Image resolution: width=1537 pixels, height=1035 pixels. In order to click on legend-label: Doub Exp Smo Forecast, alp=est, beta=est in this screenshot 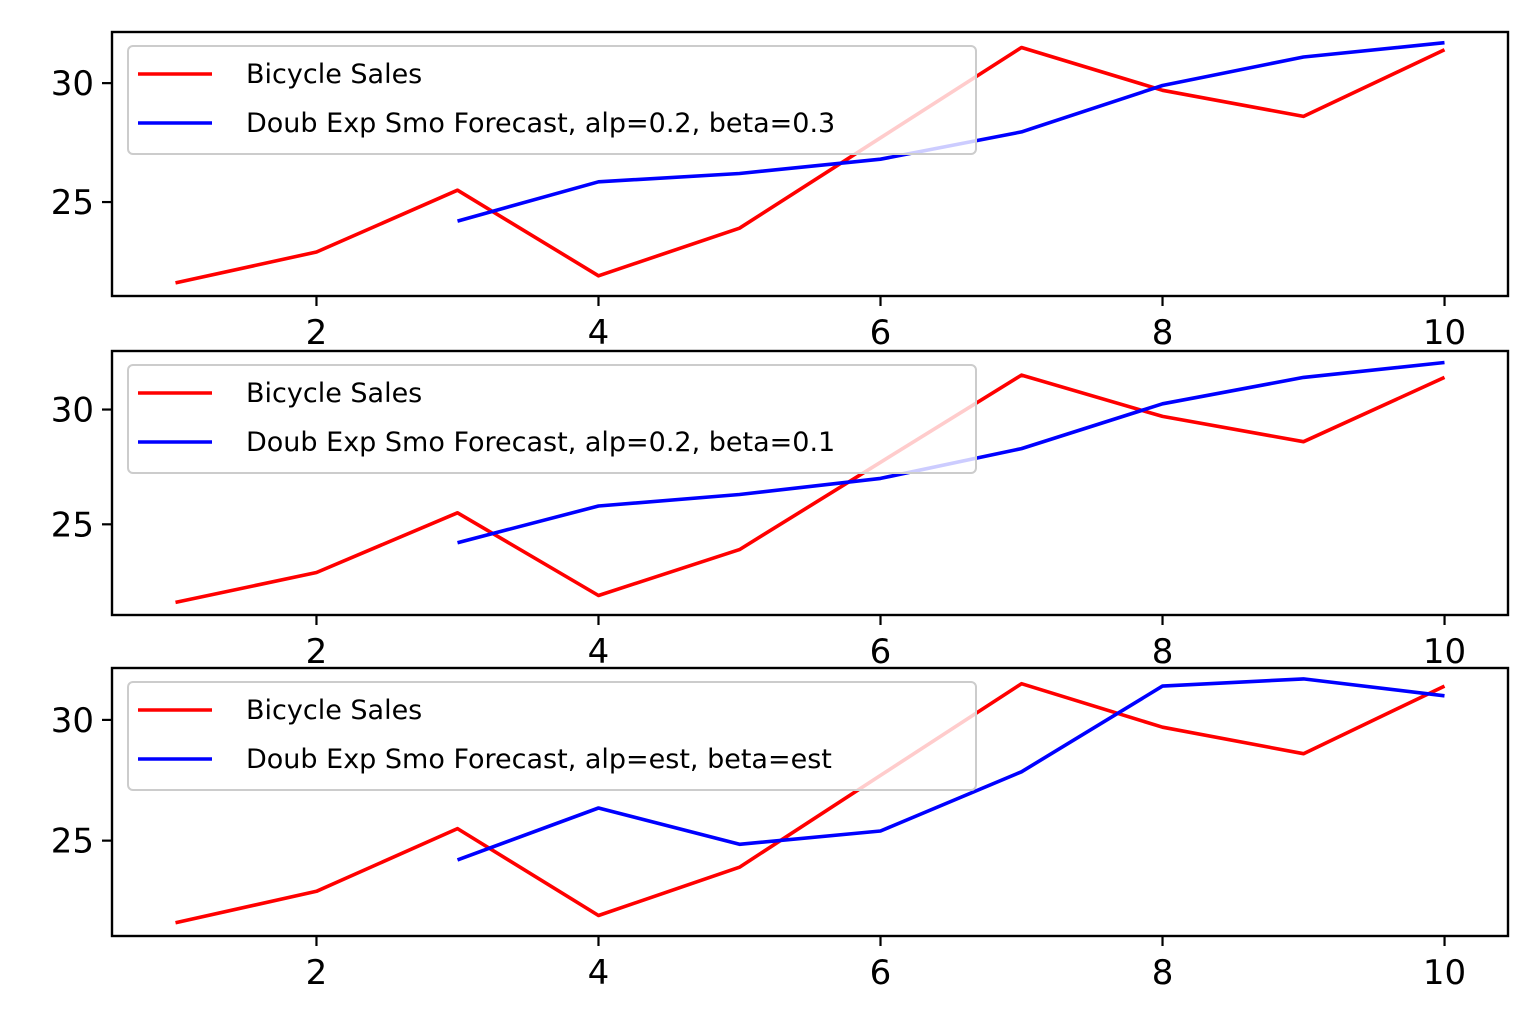, I will do `click(539, 759)`.